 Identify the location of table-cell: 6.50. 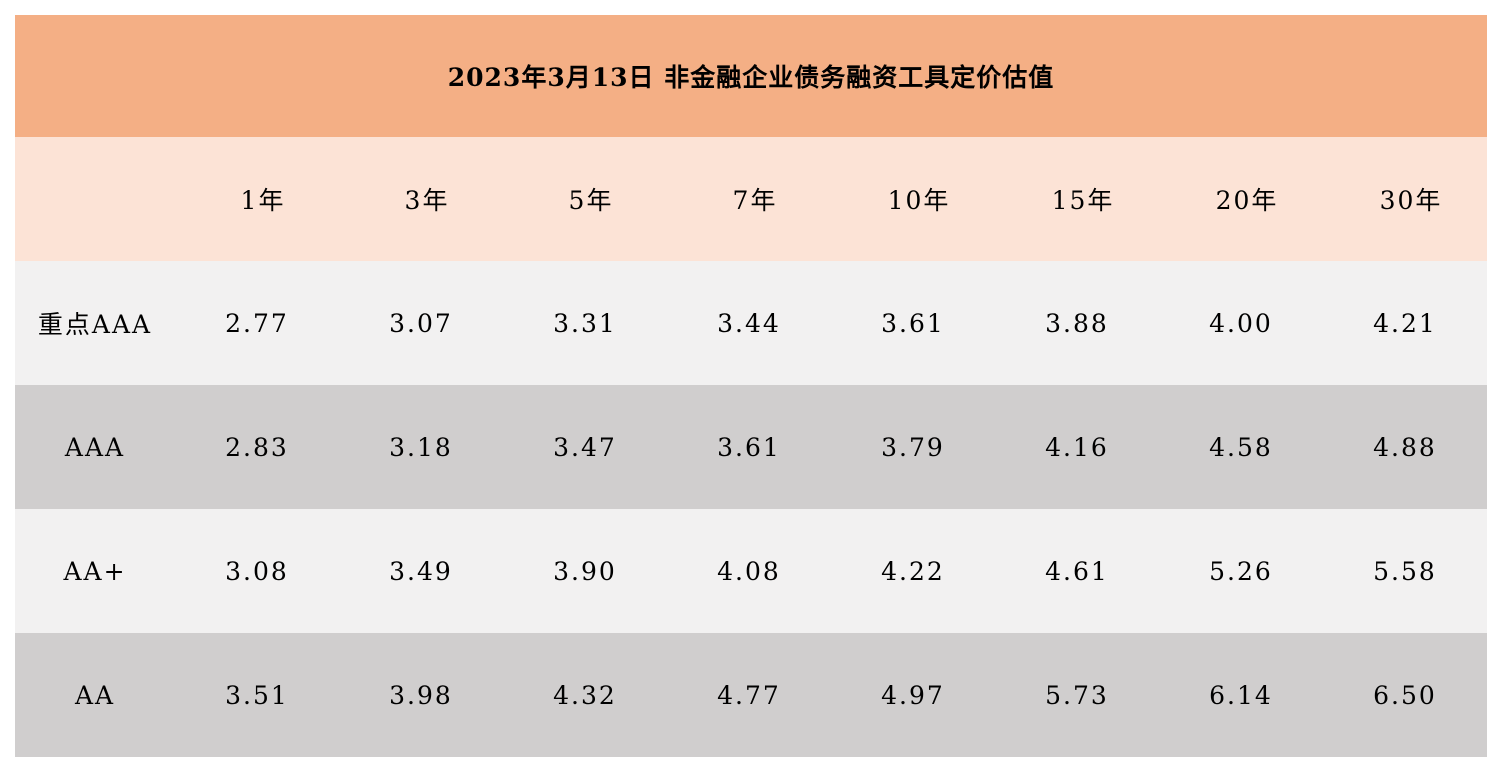
(1405, 695).